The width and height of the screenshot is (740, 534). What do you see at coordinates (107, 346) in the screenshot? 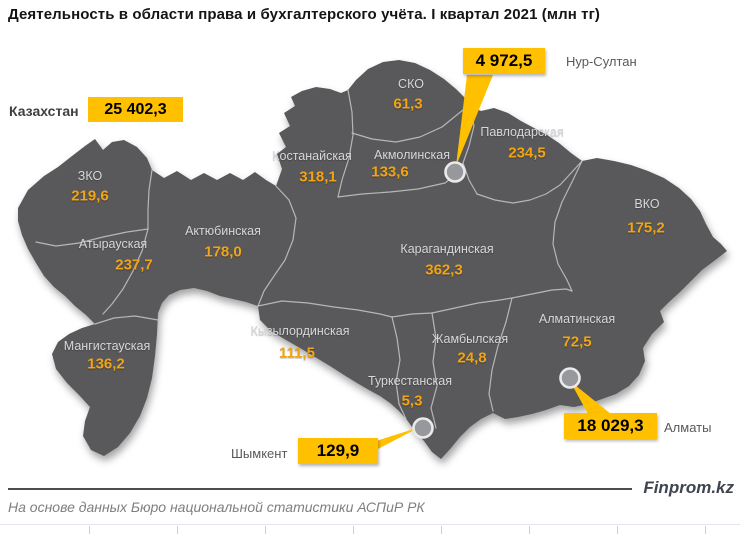
I see `region-name-mangystau: Мангистауская` at bounding box center [107, 346].